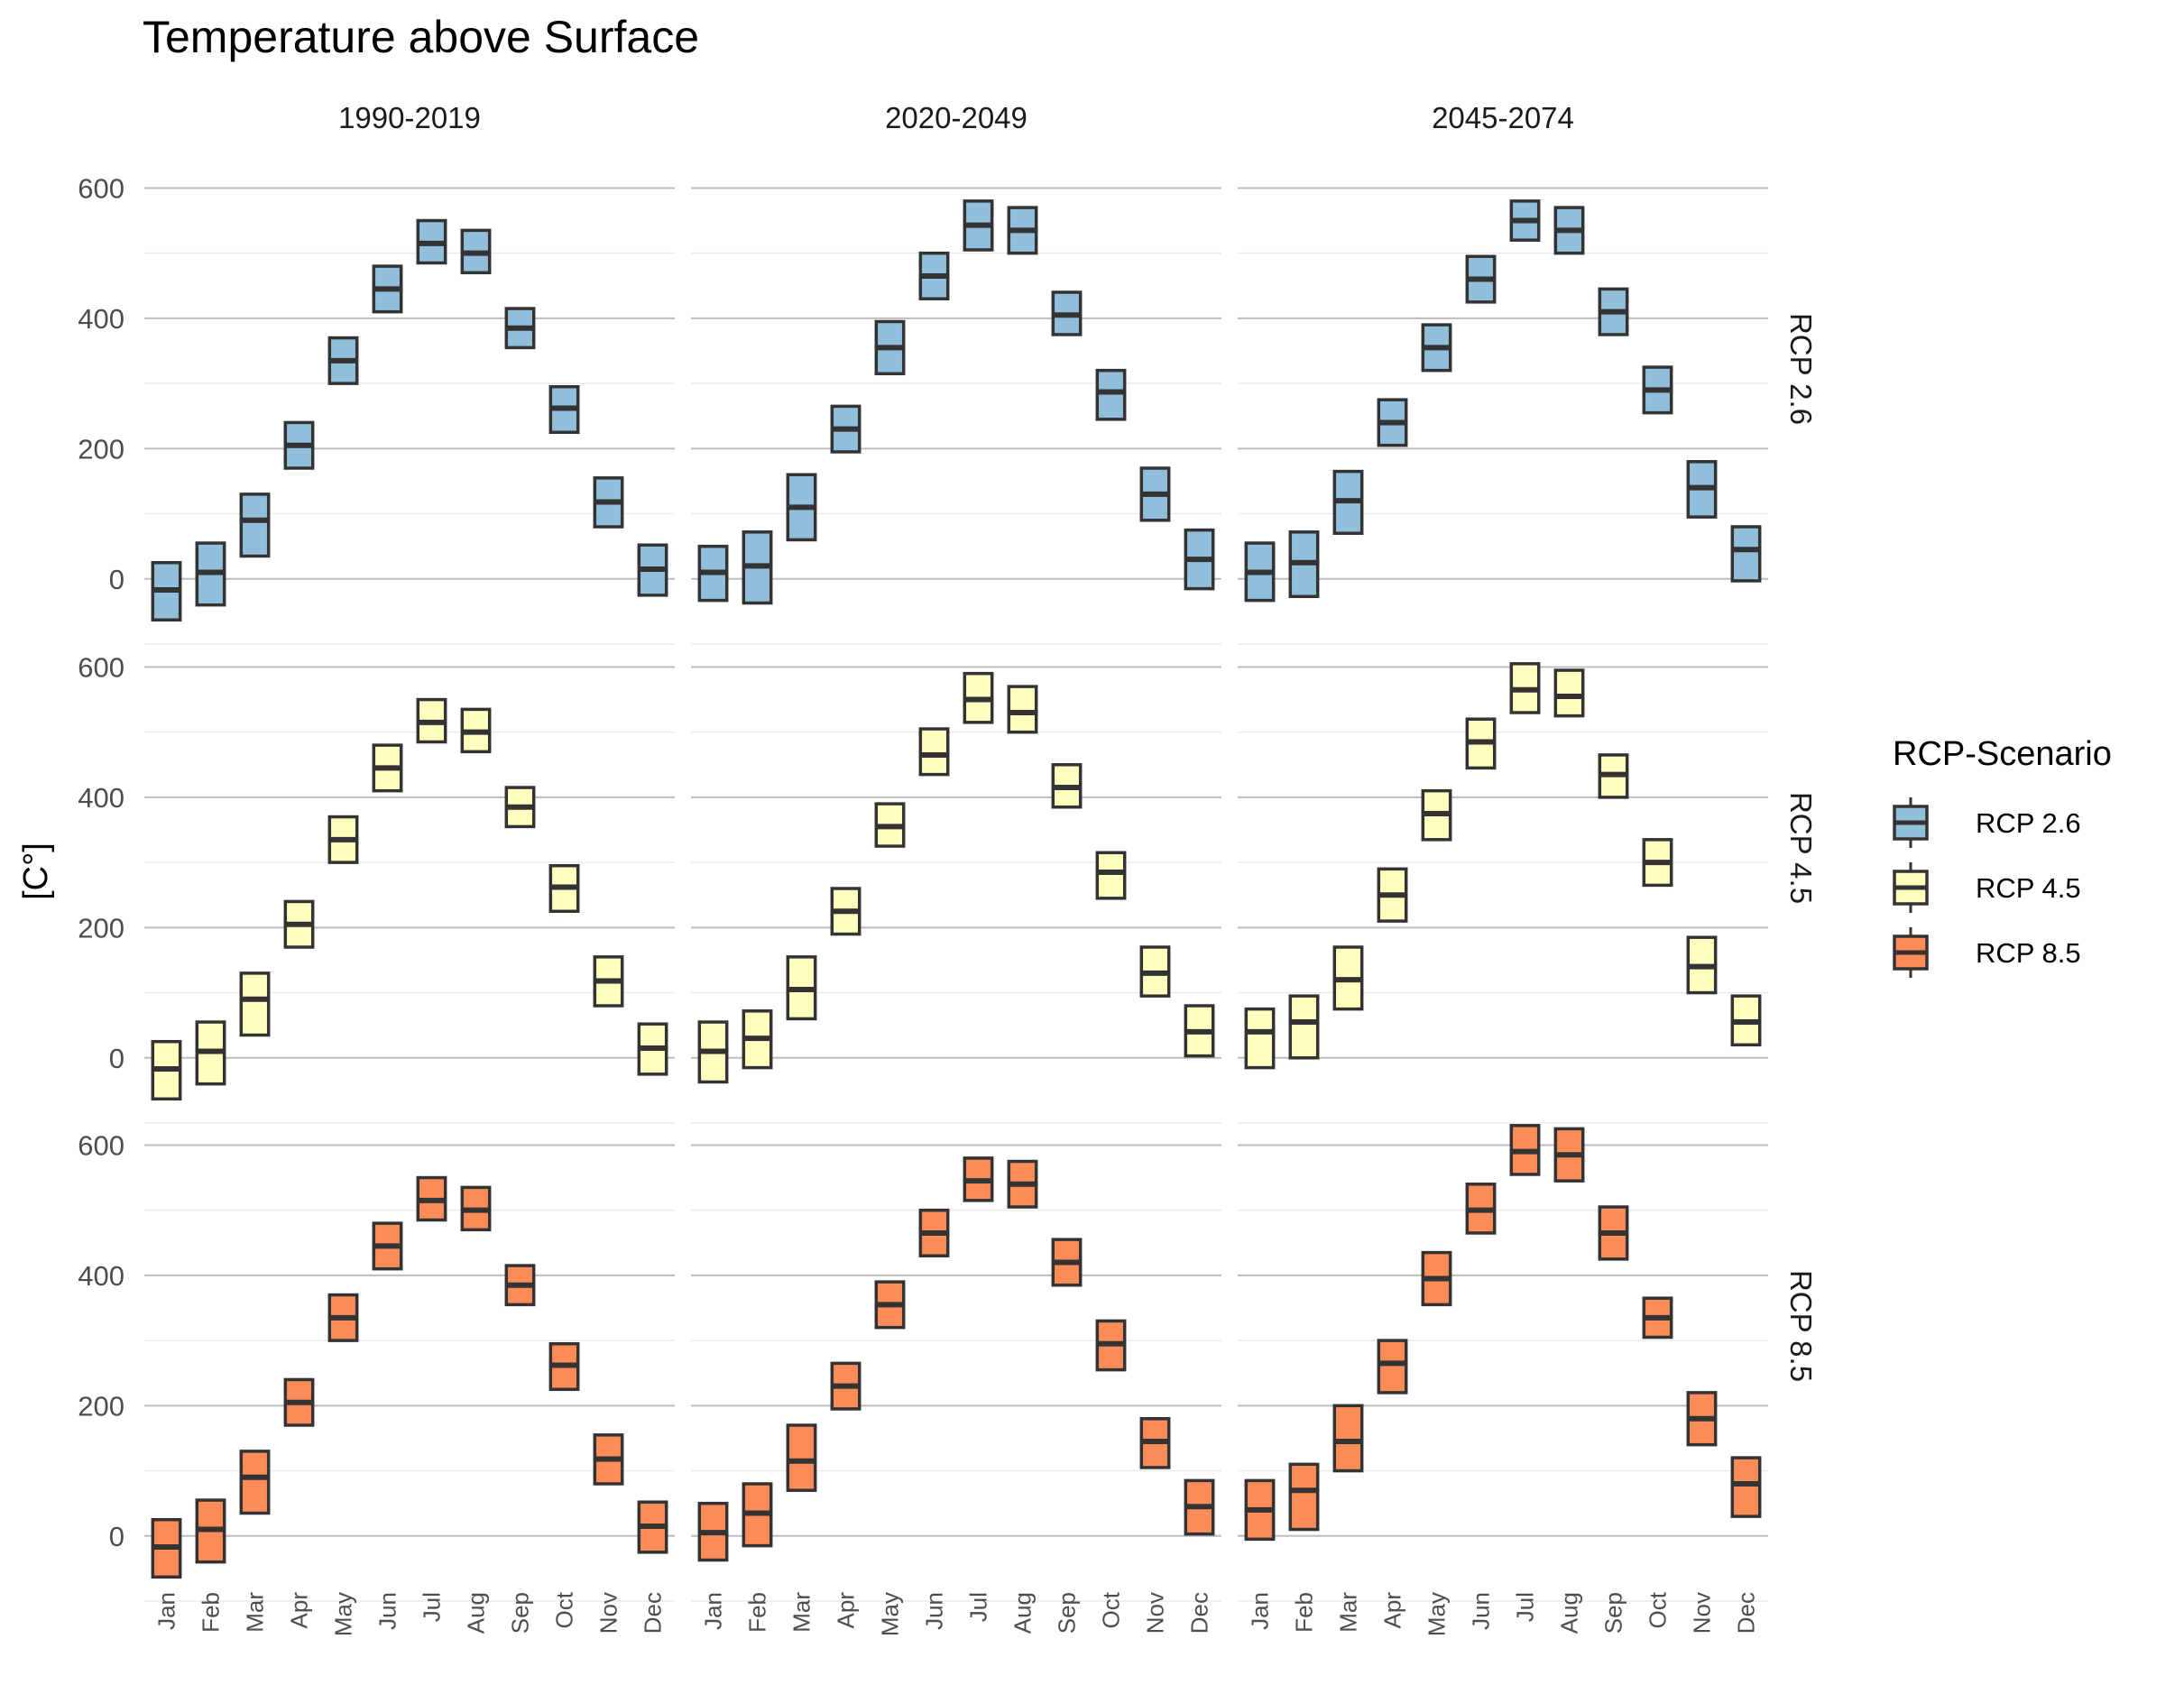 The image size is (2184, 1694). What do you see at coordinates (1503, 893) in the screenshot?
I see `panel-RCP-4-5-2045-2074` at bounding box center [1503, 893].